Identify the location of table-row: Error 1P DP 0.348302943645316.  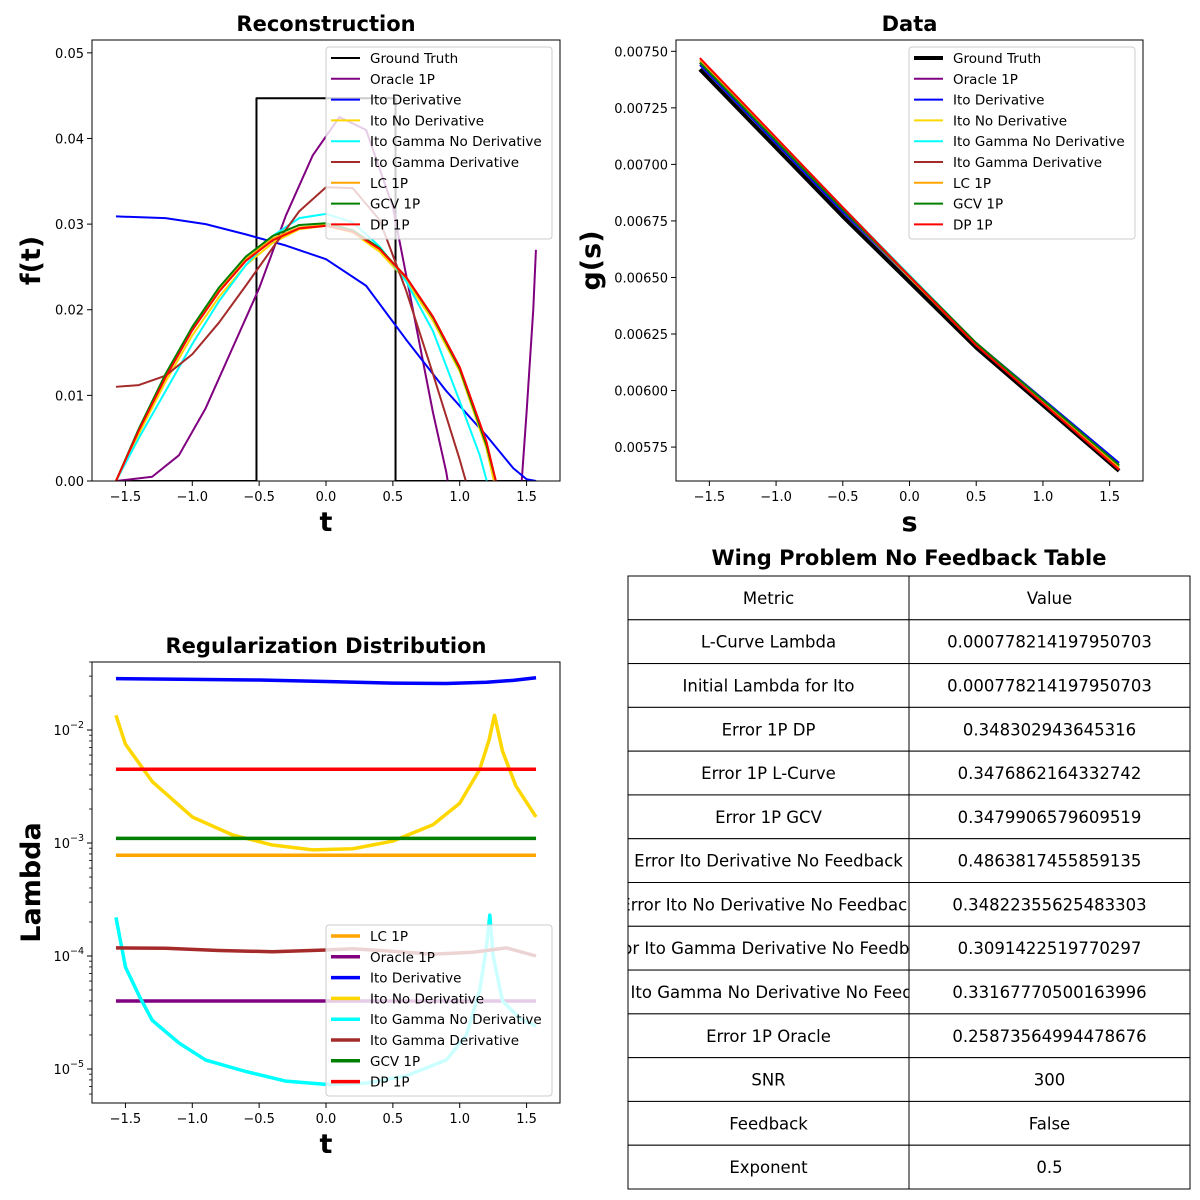
(909, 729).